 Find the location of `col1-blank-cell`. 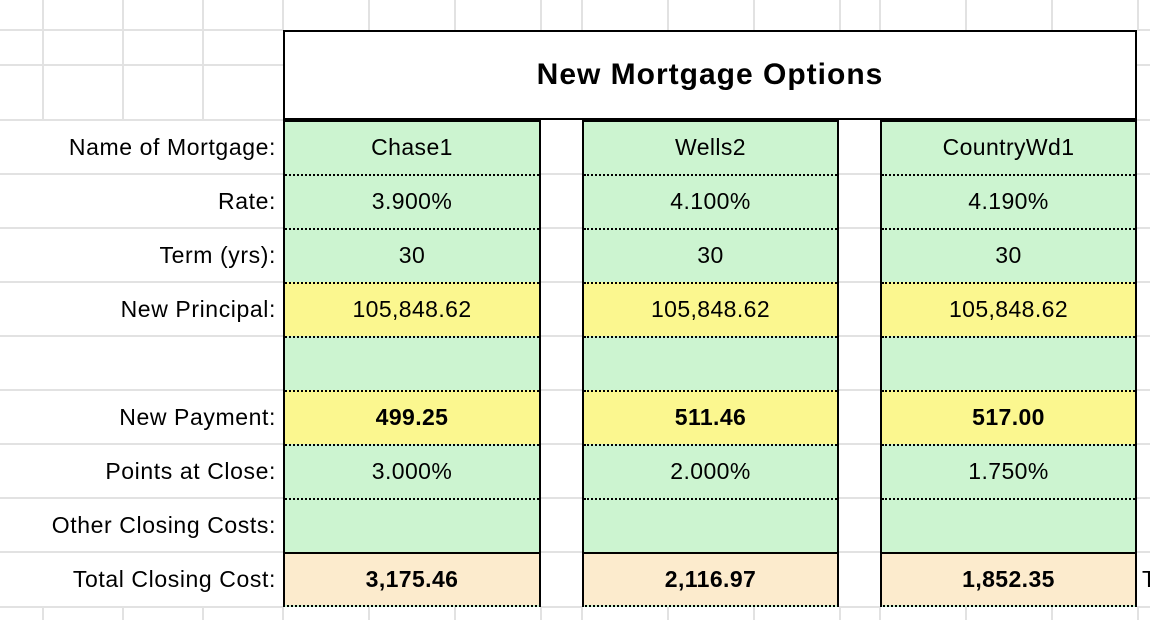

col1-blank-cell is located at coordinates (412, 362).